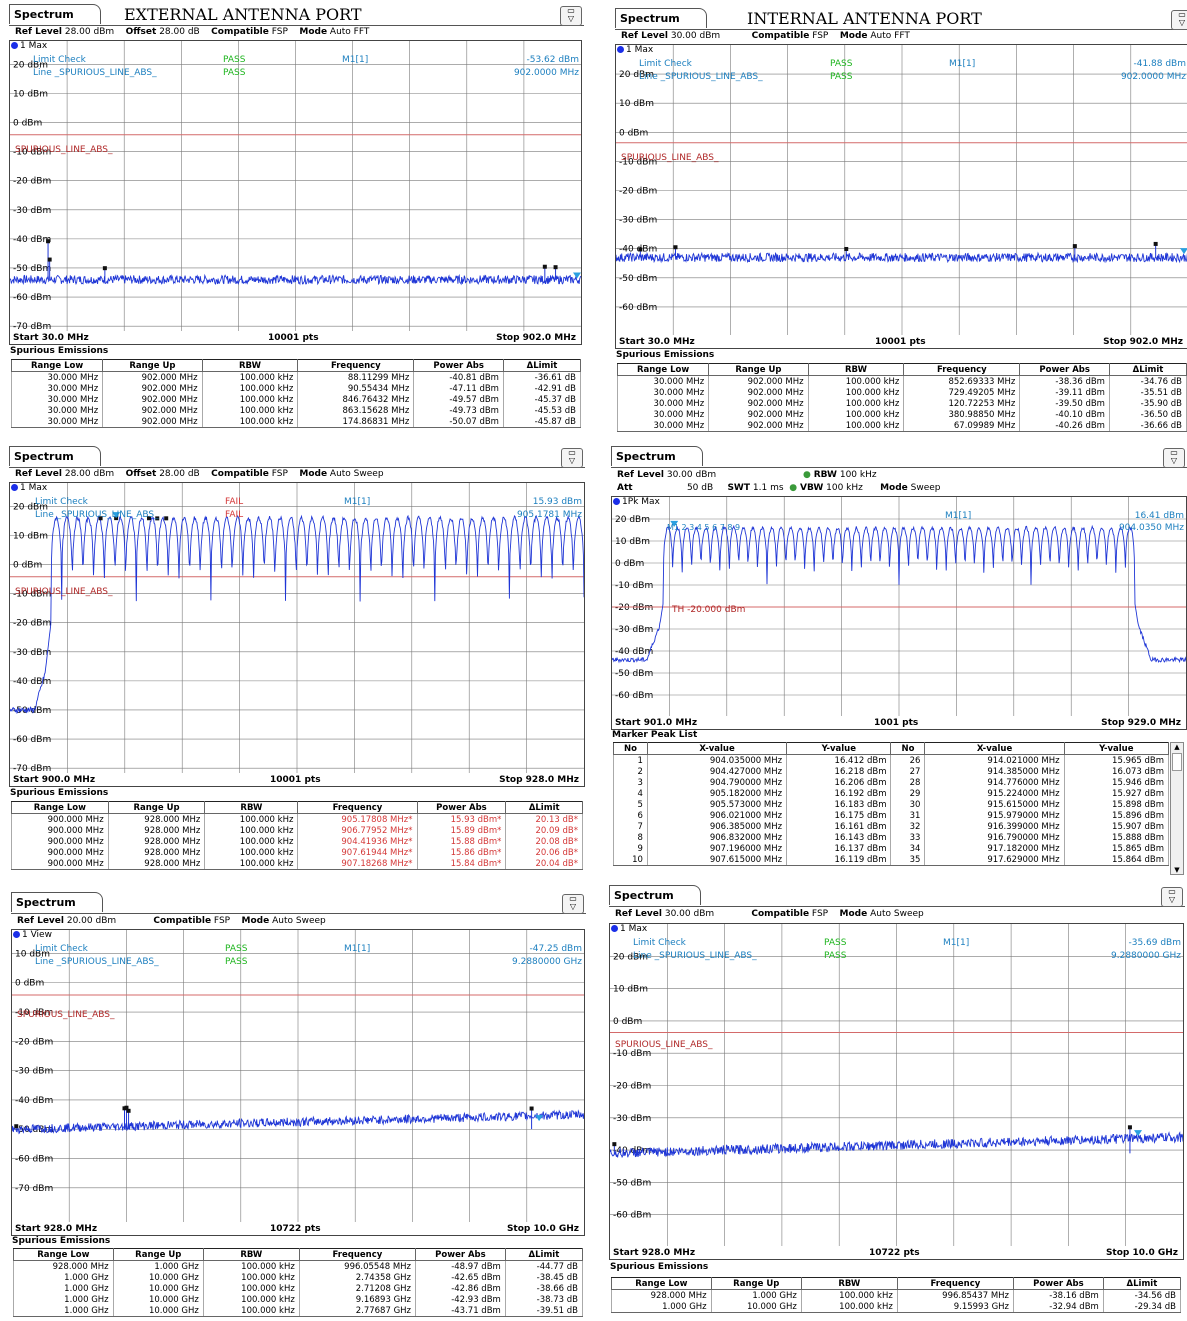 The height and width of the screenshot is (1321, 1187). Describe the element at coordinates (355, 60) in the screenshot. I see `marker-name: M1[1]` at that location.